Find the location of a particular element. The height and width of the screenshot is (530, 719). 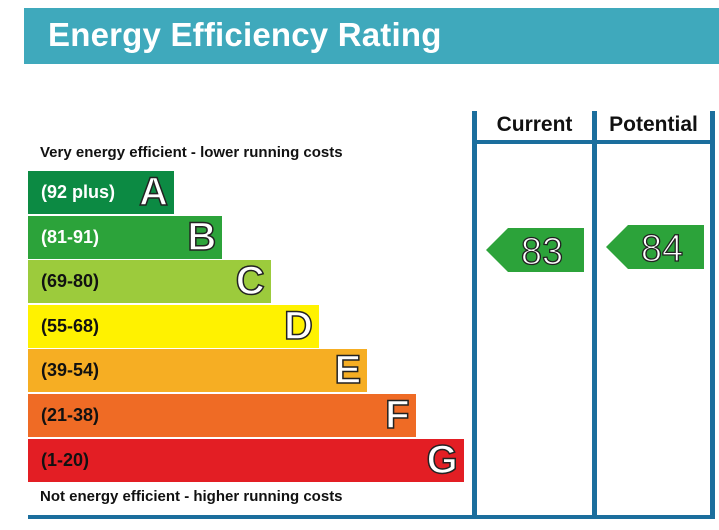

rating-band-f: (21-38) F is located at coordinates (222, 415).